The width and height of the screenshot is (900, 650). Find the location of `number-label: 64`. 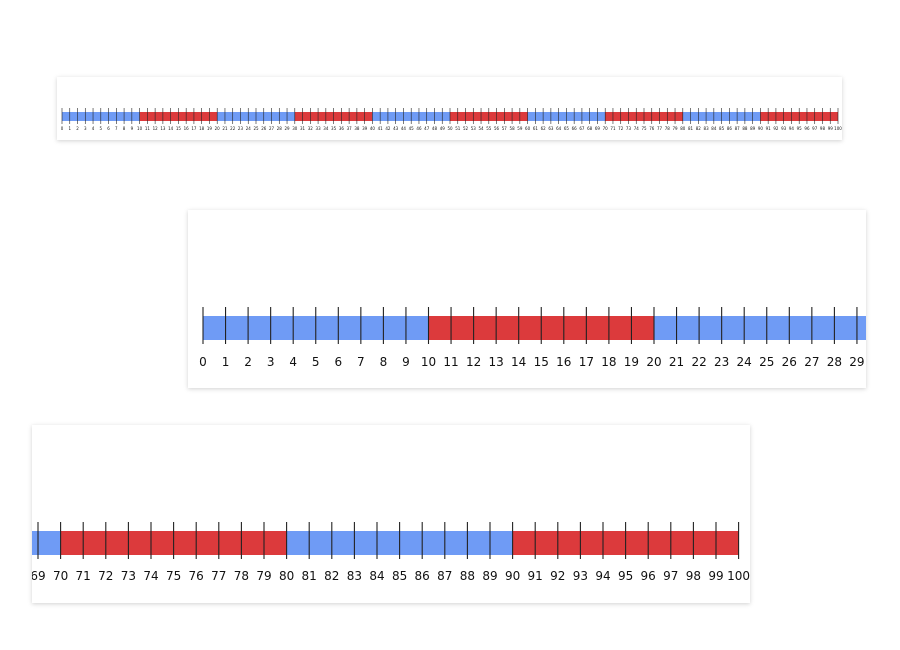

number-label: 64 is located at coordinates (559, 128).